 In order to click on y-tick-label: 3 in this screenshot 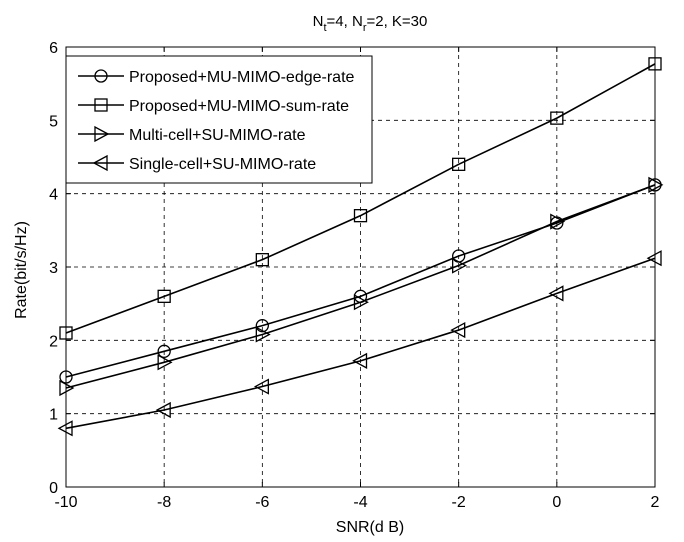, I will do `click(53, 268)`.